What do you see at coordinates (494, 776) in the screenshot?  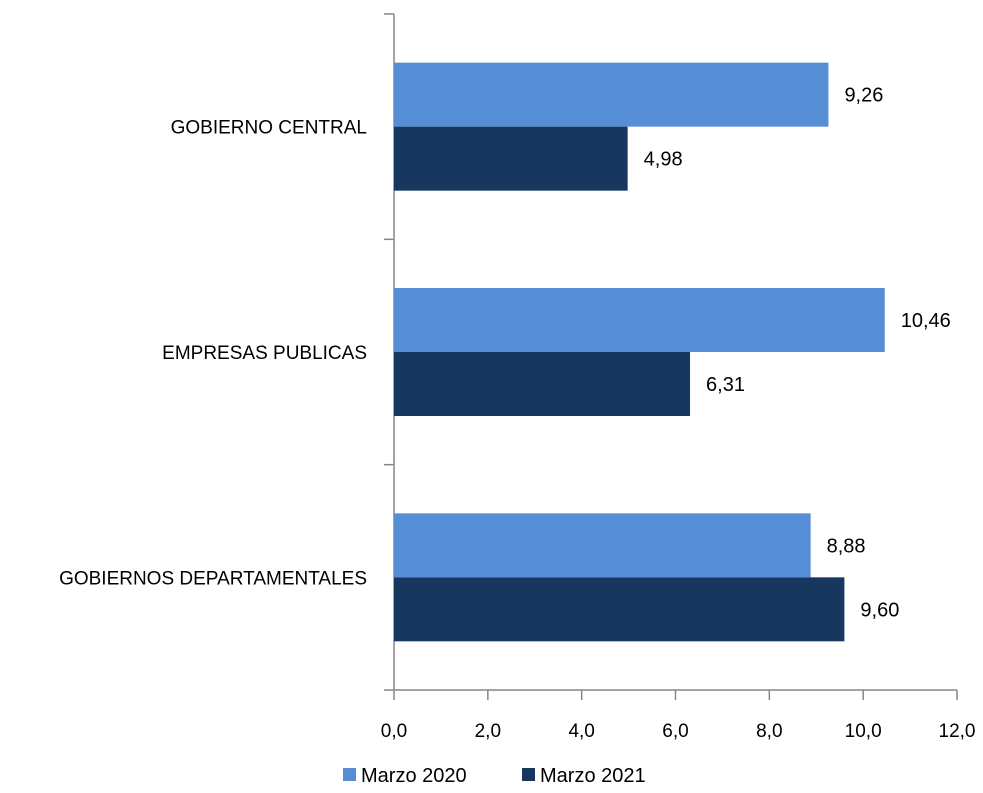 I see `legend: Marzo 2020 Marzo 2021` at bounding box center [494, 776].